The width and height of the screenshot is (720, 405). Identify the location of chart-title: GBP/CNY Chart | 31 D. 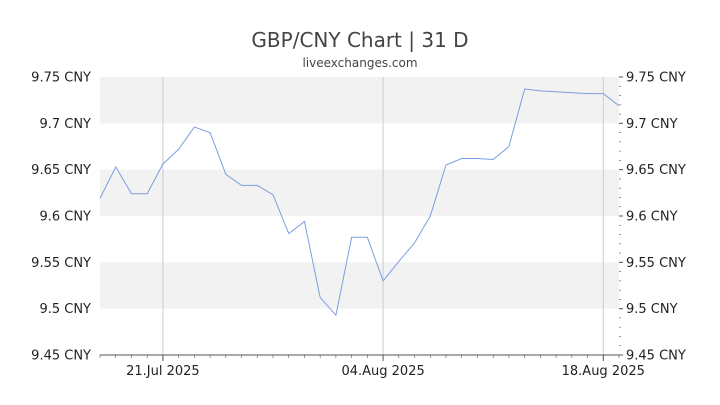
(359, 40).